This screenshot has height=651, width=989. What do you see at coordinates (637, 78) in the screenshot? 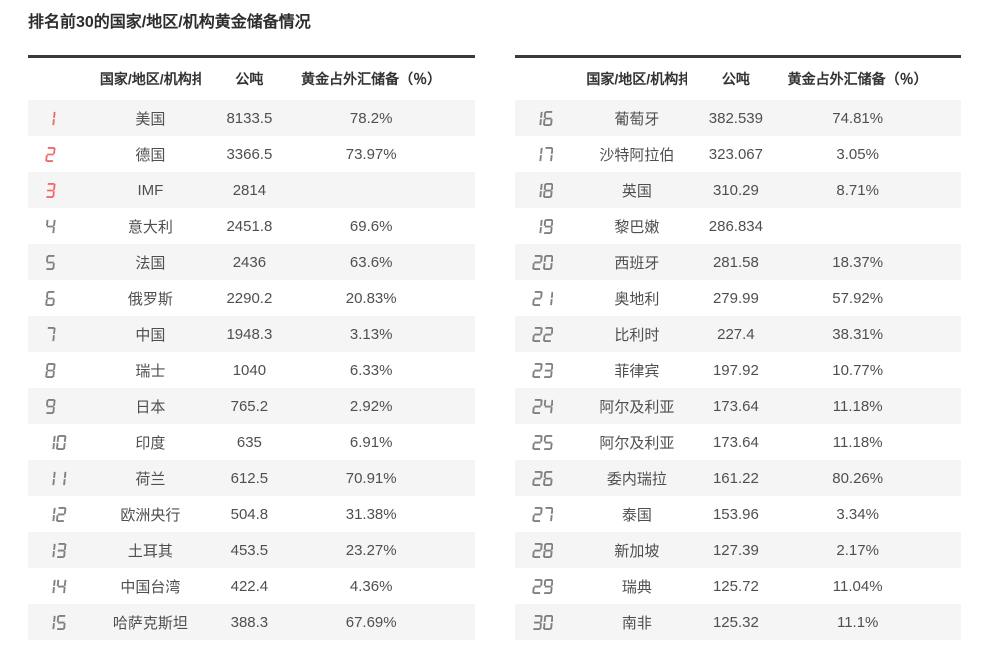
I see `header-name: 国家/地区/机构排名` at bounding box center [637, 78].